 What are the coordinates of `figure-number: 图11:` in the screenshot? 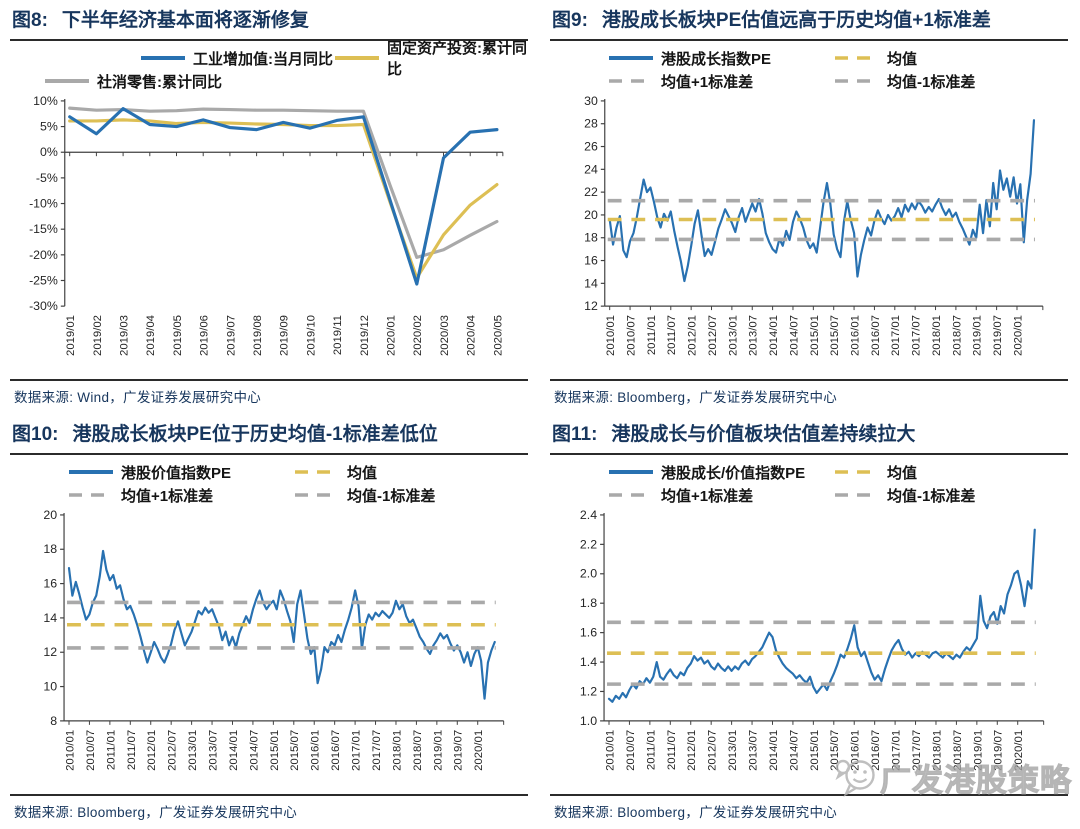 It's located at (575, 434).